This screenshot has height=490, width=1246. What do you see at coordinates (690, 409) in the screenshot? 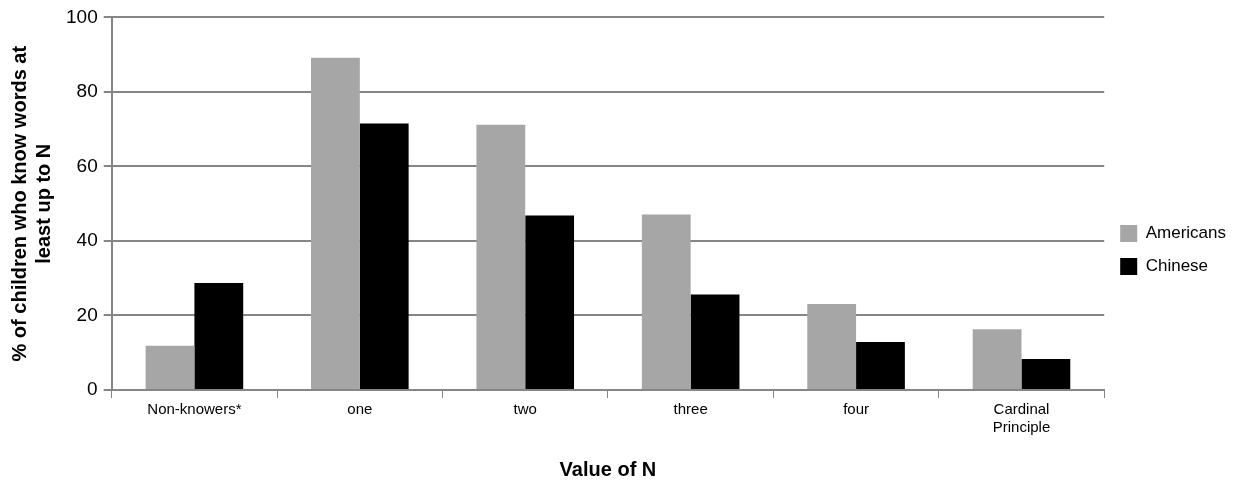
I see `x-tick-label: three` at bounding box center [690, 409].